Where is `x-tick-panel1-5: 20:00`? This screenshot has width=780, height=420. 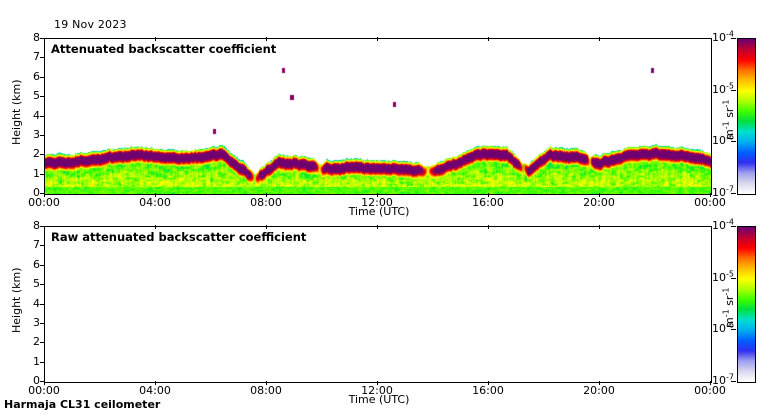
x-tick-panel1-5: 20:00 is located at coordinates (599, 202).